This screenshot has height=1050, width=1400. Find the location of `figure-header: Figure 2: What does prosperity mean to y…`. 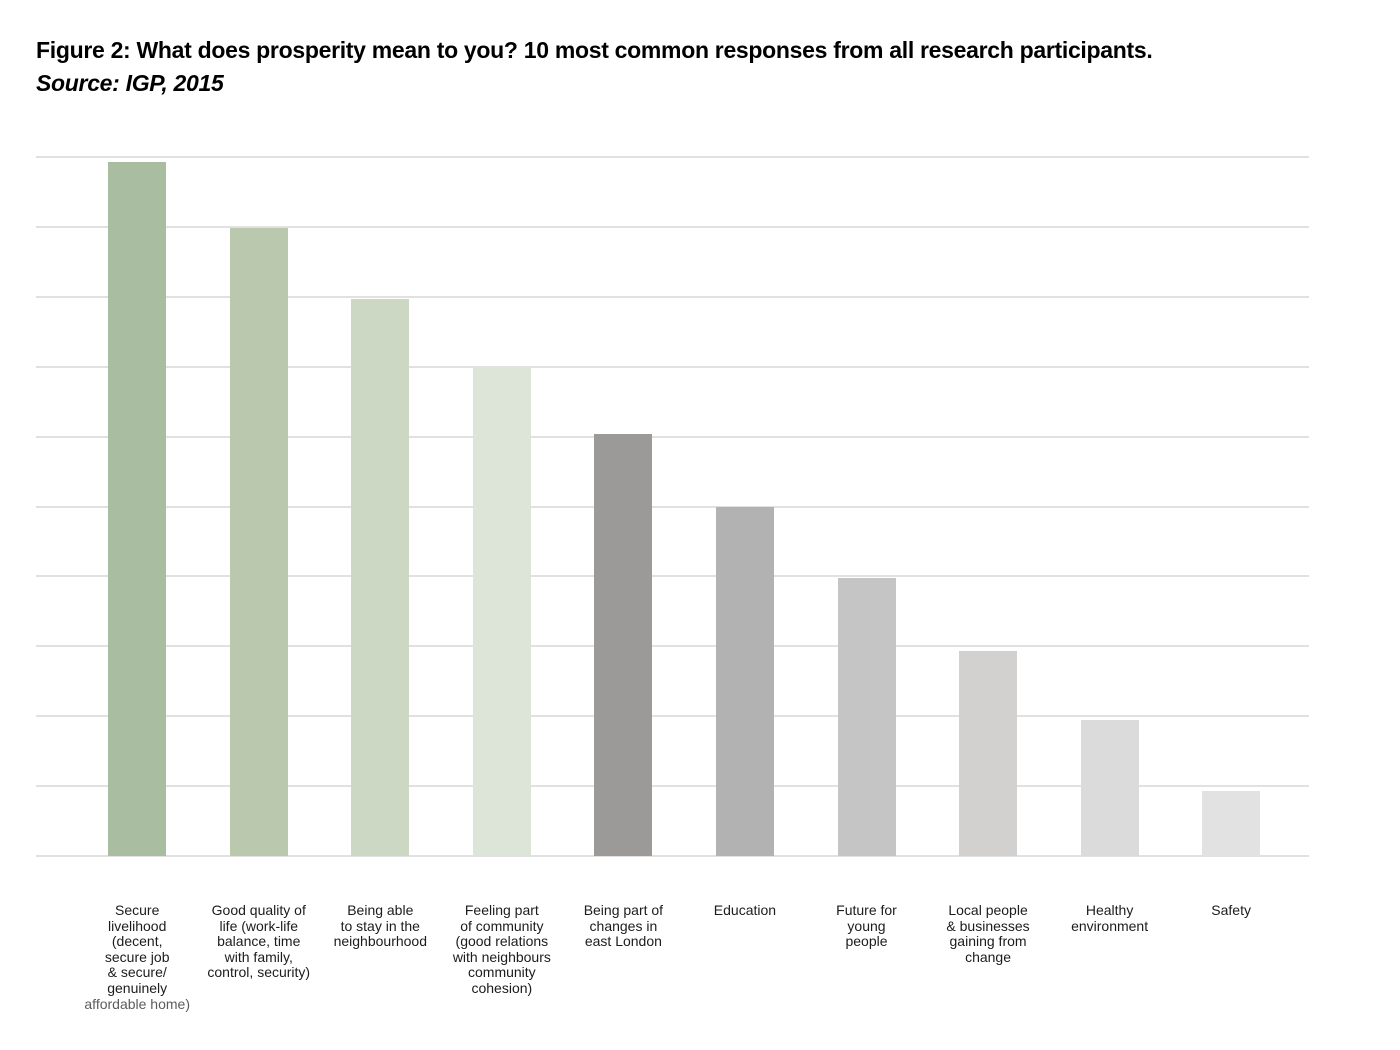

figure-header: Figure 2: What does prosperity mean to y… is located at coordinates (701, 67).